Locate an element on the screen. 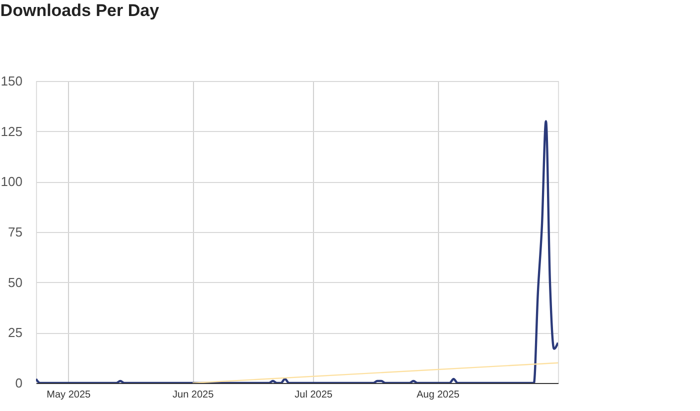  x-tick-label: Jun 2025 is located at coordinates (193, 395).